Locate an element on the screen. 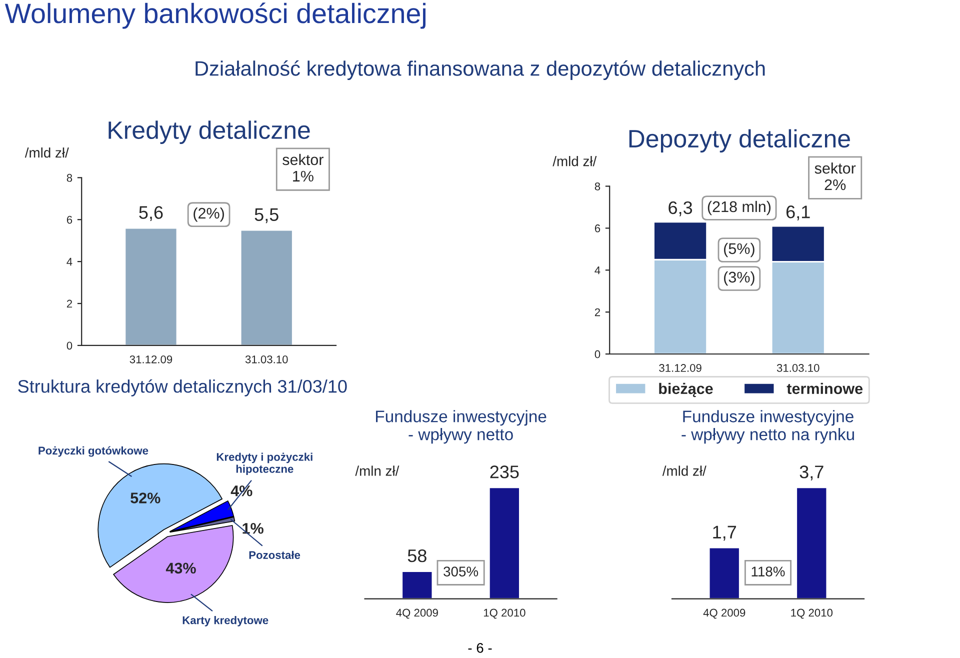  data-label: 43% is located at coordinates (181, 568).